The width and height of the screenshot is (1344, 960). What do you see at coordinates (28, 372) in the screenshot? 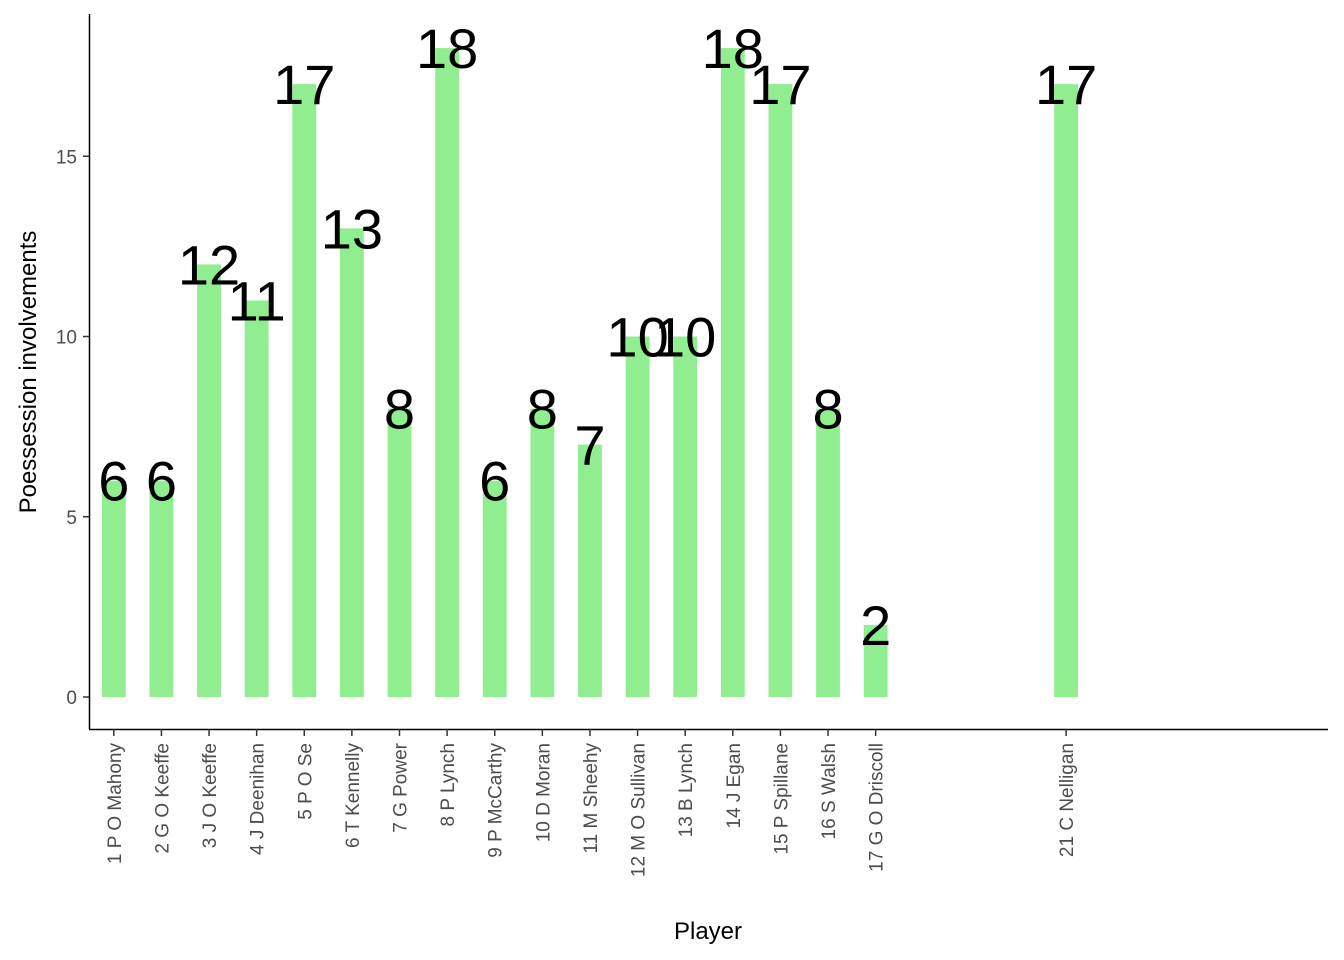
I see `y-axis-title: Poessession involvements` at bounding box center [28, 372].